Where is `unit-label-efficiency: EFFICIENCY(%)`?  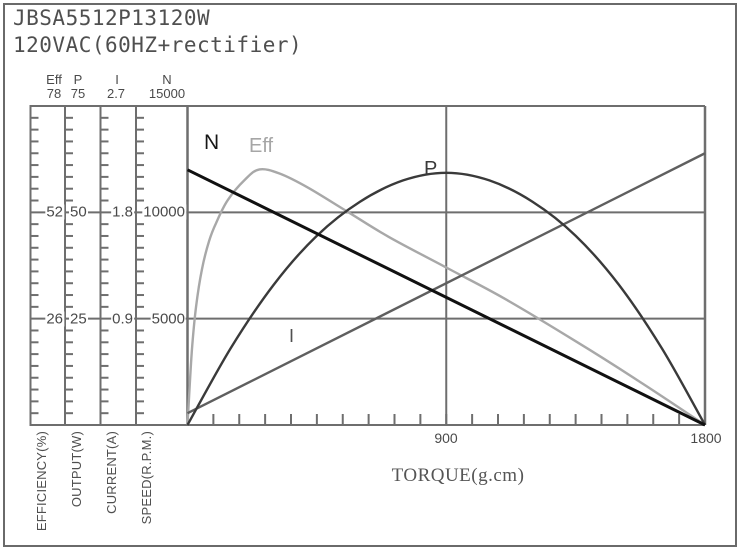 unit-label-efficiency: EFFICIENCY(%) is located at coordinates (41, 481).